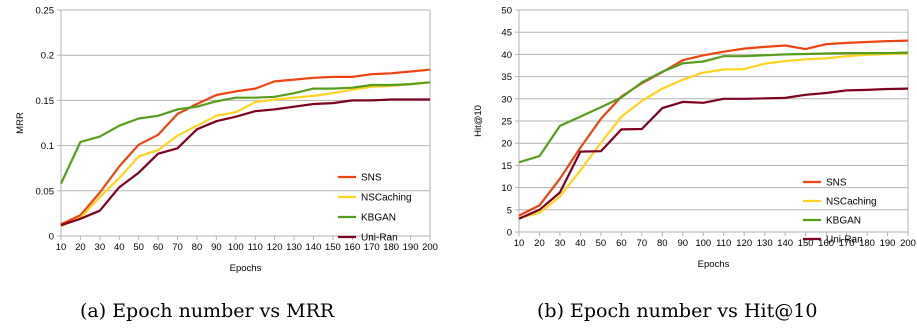 This screenshot has height=331, width=917. Describe the element at coordinates (506, 122) in the screenshot. I see `y-tick-label: 25` at that location.